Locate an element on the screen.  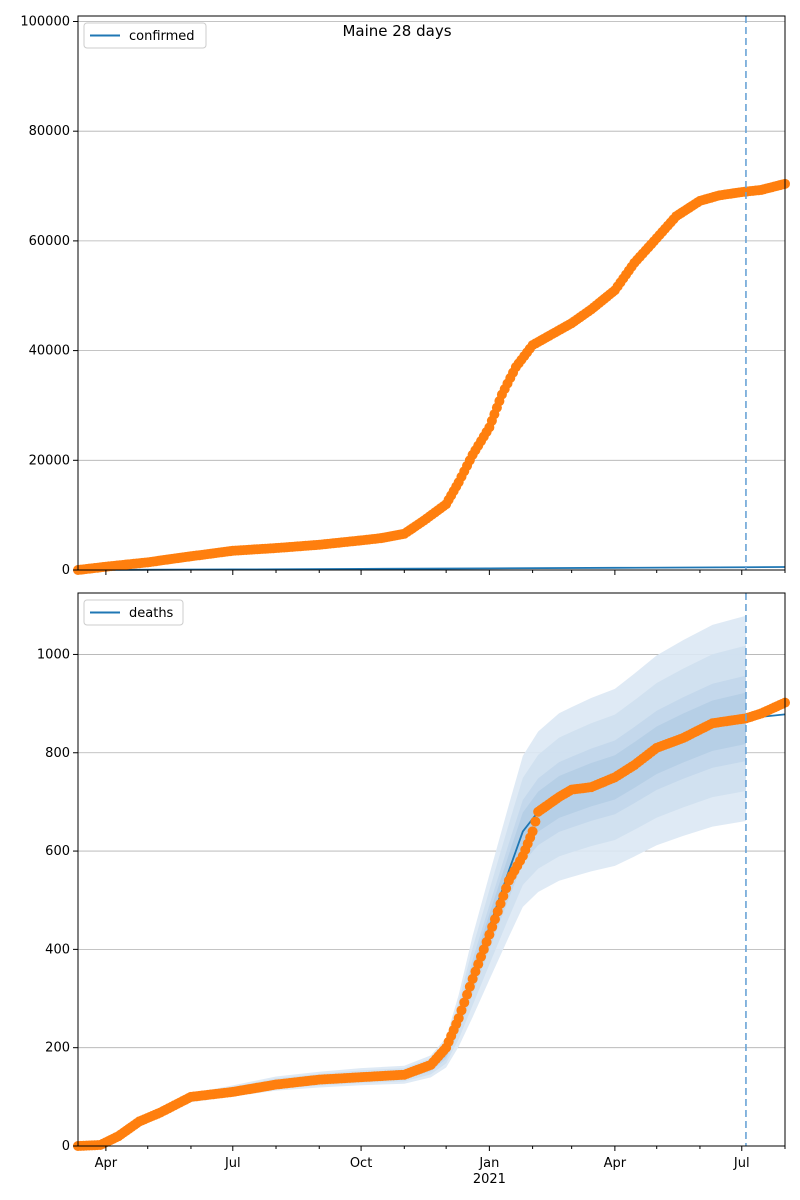
x-year-label: 2021 is located at coordinates (489, 1179).